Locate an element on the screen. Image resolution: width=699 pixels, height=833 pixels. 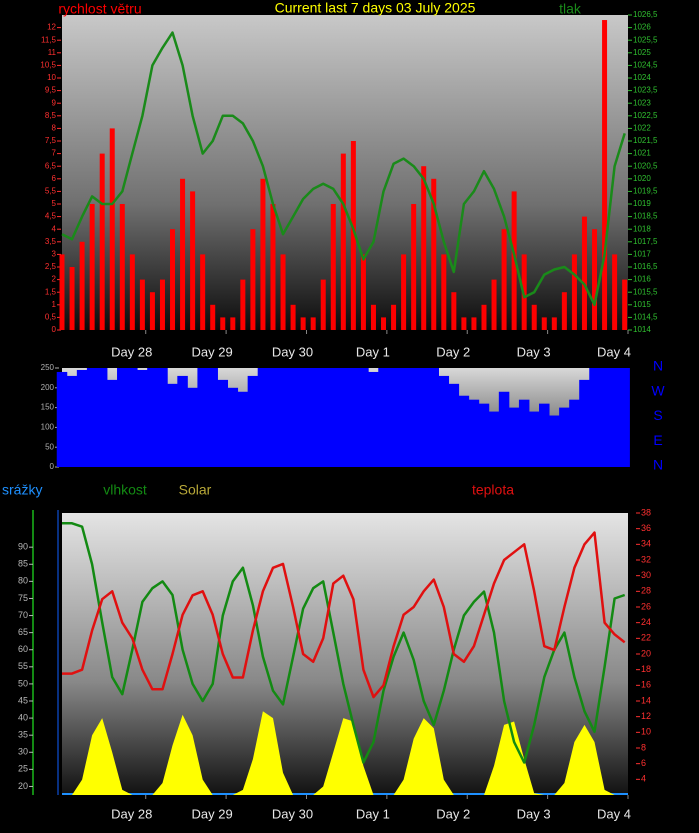
tick-label: 9,5 is located at coordinates (51, 90).